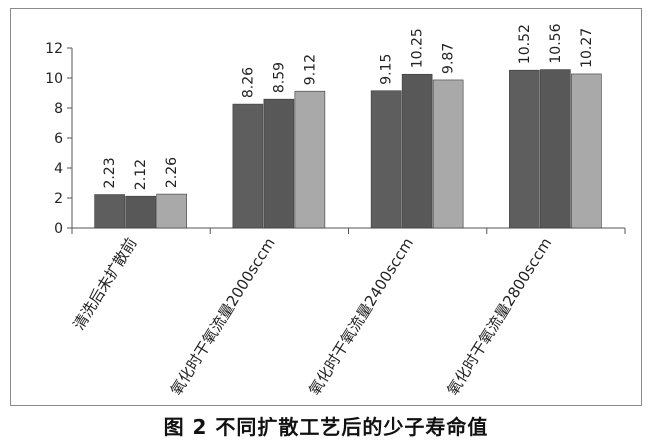  I want to click on data-label: 2.26, so click(172, 172).